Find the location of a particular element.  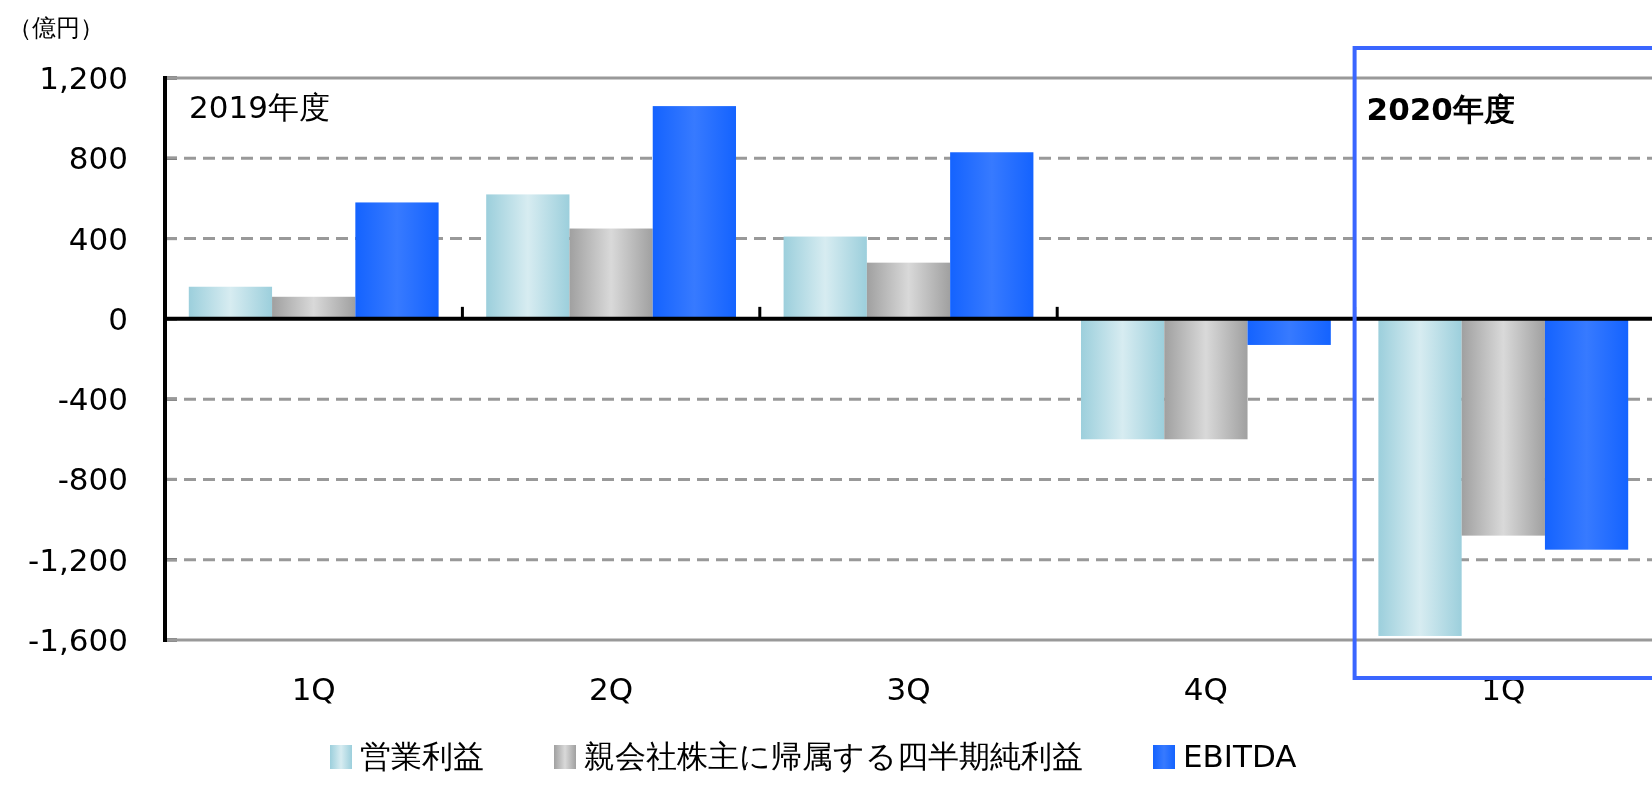

annotation: 2020年度 is located at coordinates (1440, 109).